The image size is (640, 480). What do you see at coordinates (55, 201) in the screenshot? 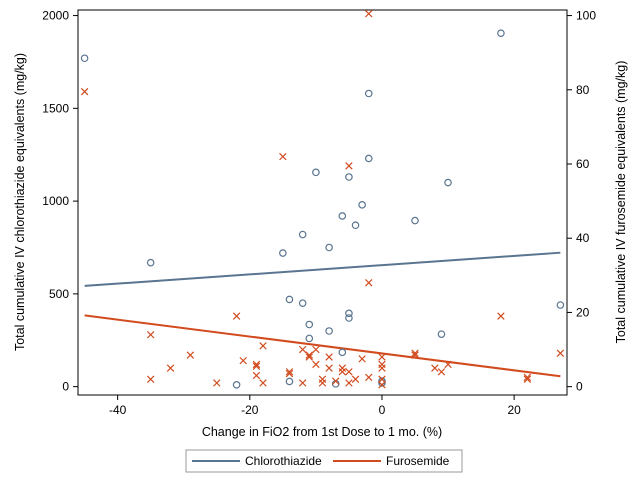
I see `y-left-tick-label: 1000` at bounding box center [55, 201].